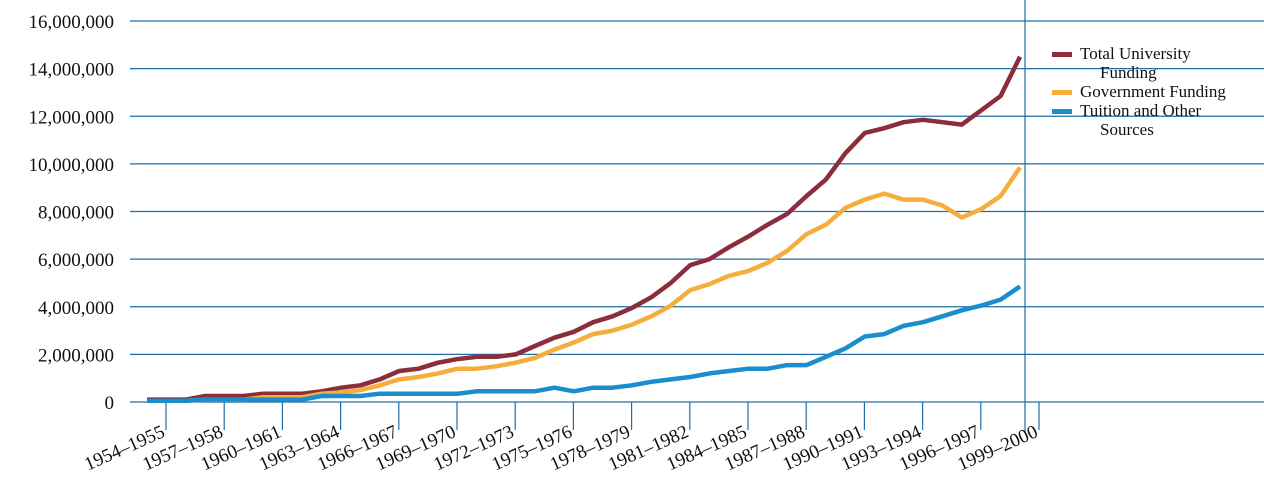 Image resolution: width=1264 pixels, height=495 pixels. I want to click on legend-entry: Tuition and Other Sources, so click(1141, 120).